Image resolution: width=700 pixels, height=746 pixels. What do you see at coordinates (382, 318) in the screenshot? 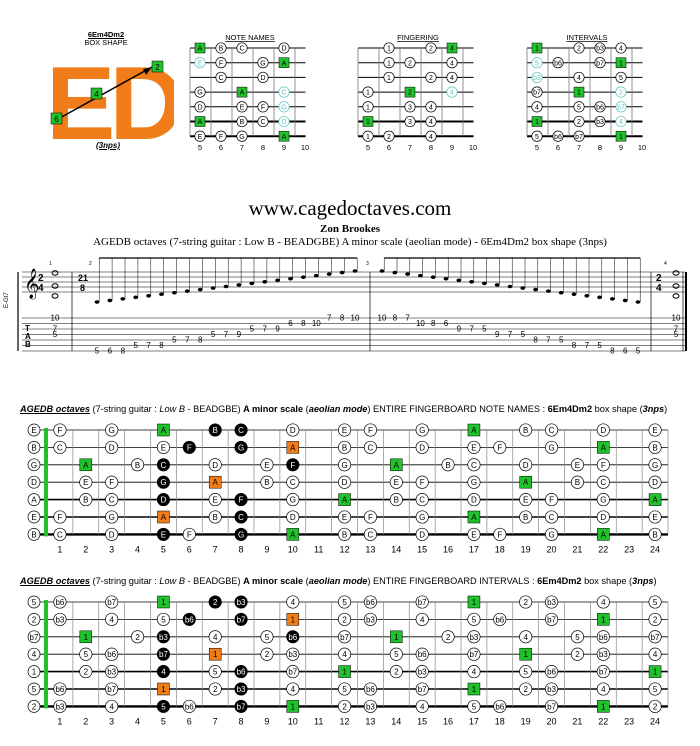
I see `tab-fret-number: 10` at bounding box center [382, 318].